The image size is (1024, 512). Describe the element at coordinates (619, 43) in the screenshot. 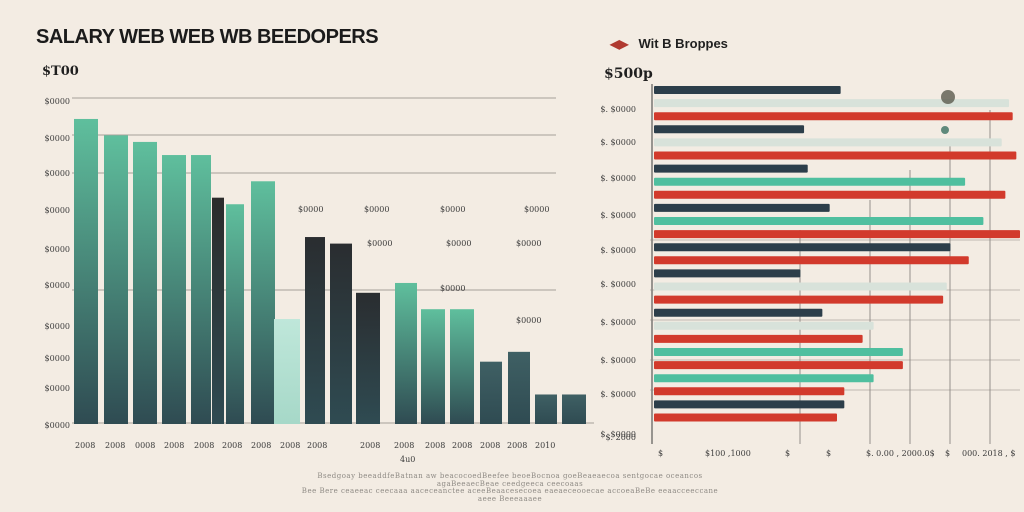

I see `legend-marker-icon: ◀▶` at that location.